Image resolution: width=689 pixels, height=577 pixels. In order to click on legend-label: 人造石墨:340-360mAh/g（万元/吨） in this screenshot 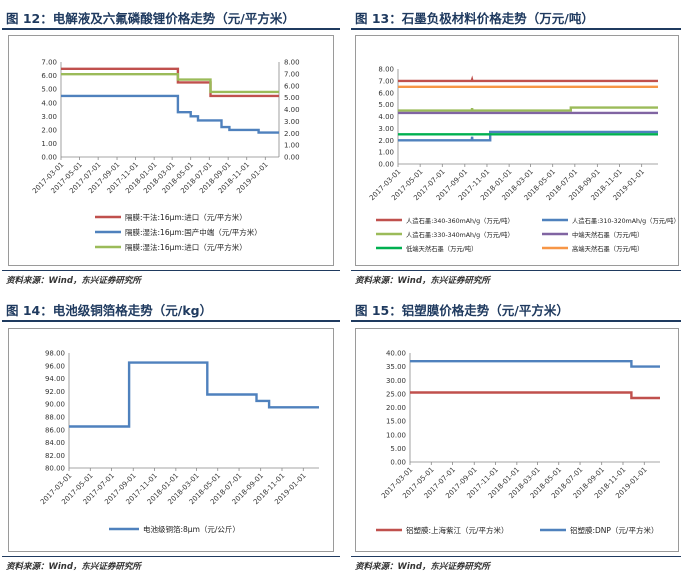, I will do `click(460, 220)`.